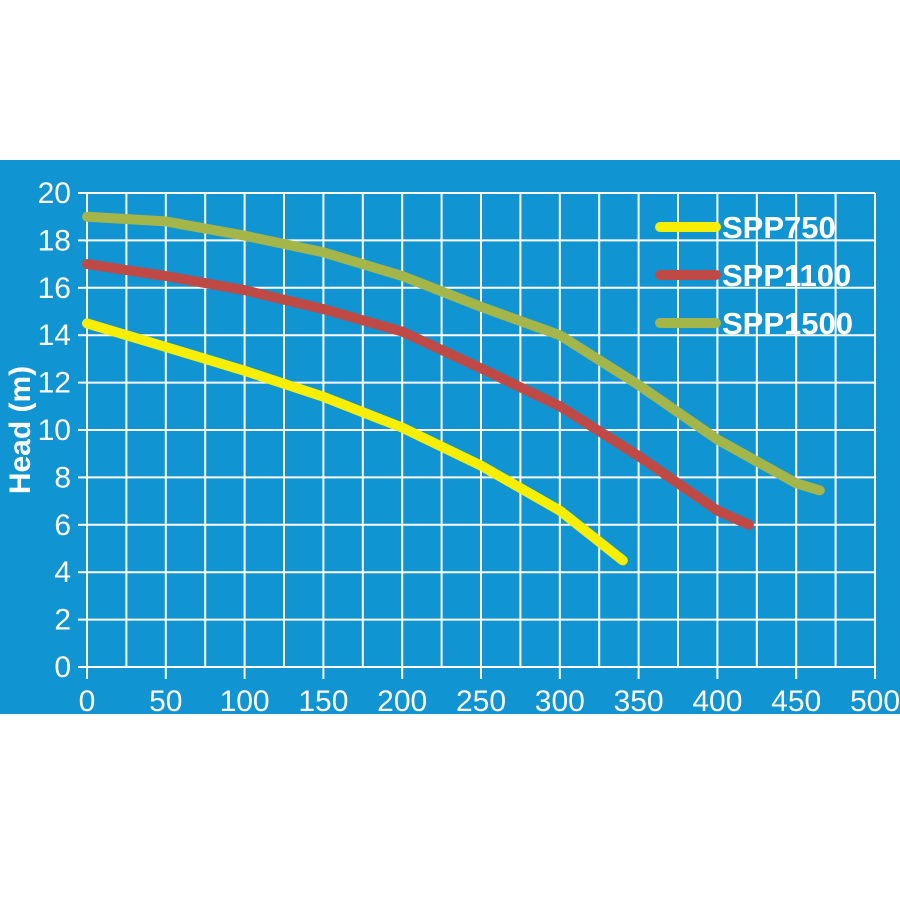  Describe the element at coordinates (54, 335) in the screenshot. I see `y-axis-tick-label: 14` at that location.